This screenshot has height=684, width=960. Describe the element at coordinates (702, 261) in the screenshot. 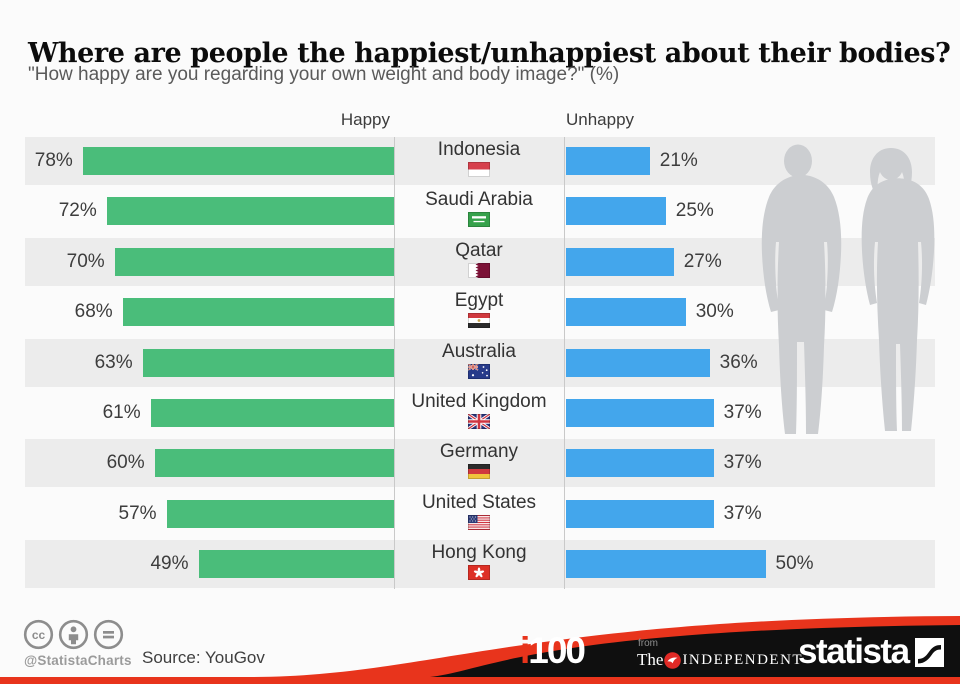

I see `unhappy-value-label: 27%` at that location.